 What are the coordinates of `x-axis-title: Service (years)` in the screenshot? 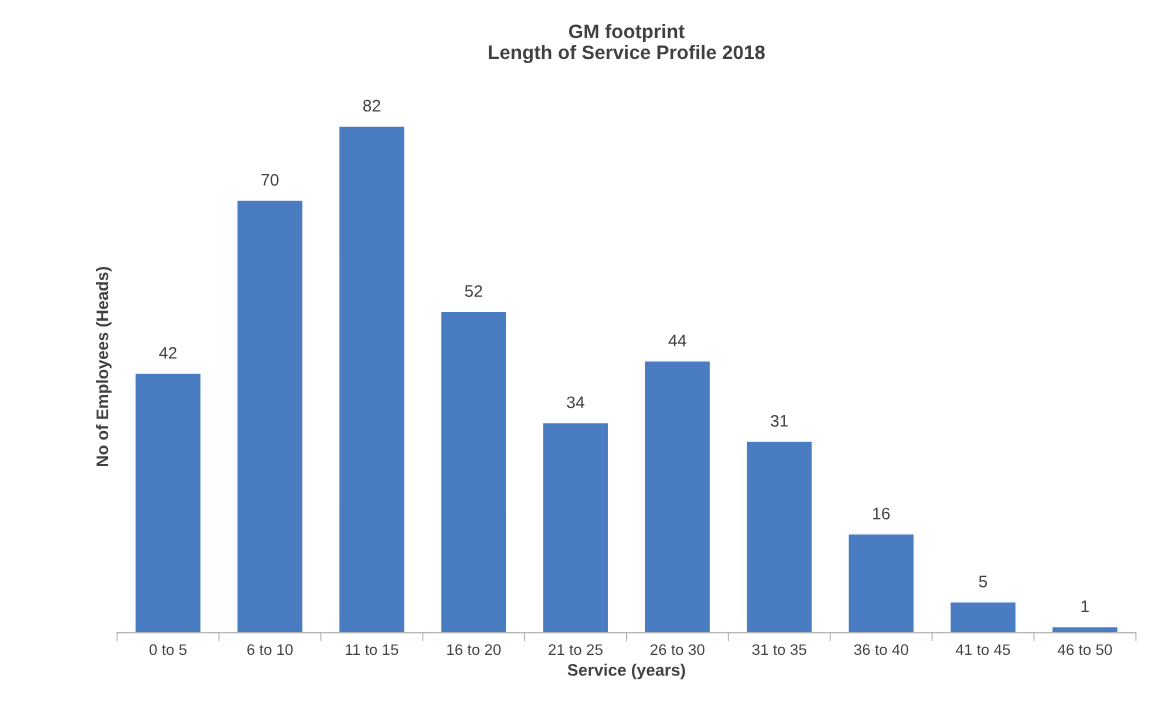 It's located at (626, 671).